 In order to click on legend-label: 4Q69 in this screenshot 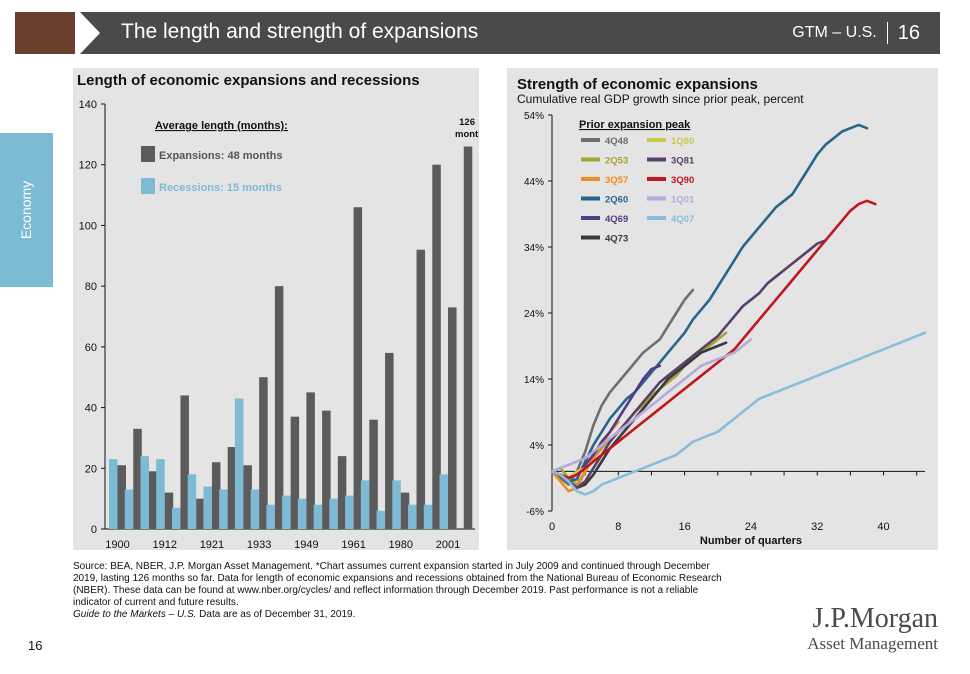, I will do `click(616, 219)`.